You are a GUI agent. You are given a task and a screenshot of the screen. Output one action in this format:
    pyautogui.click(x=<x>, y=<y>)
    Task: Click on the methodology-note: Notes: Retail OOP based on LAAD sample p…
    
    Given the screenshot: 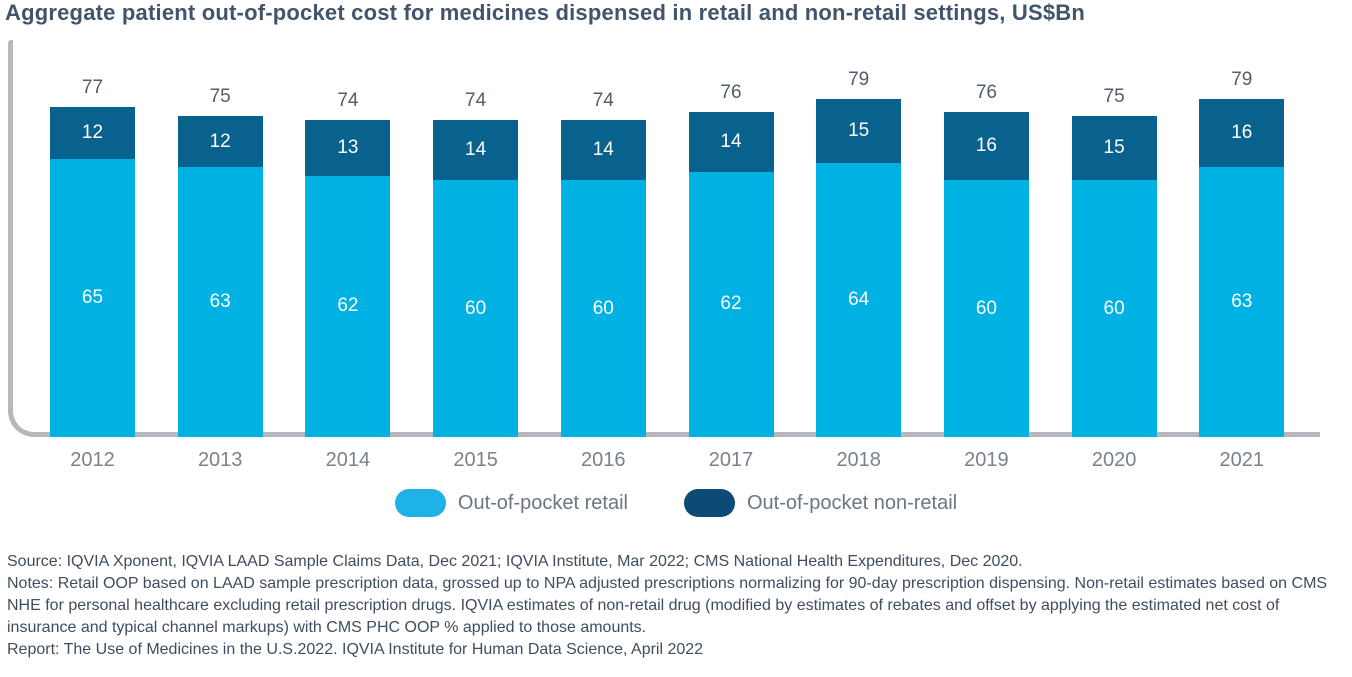 What is the action you would take?
    pyautogui.click(x=667, y=605)
    